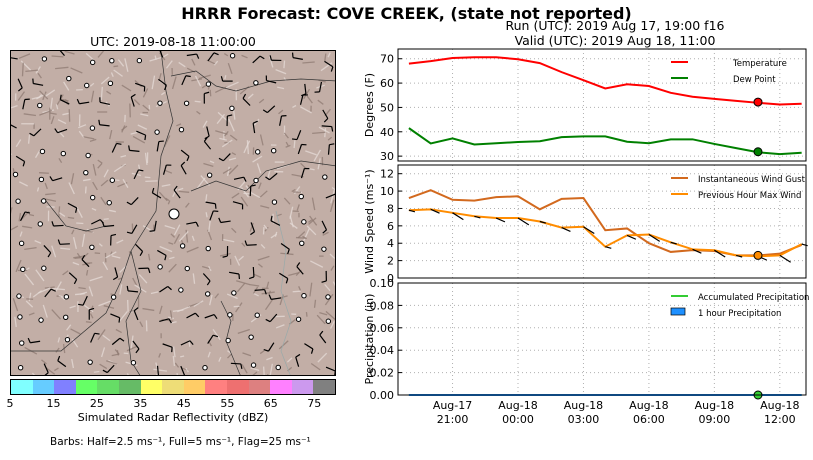  Describe the element at coordinates (382, 283) in the screenshot. I see `y-tick-label: 0.10` at that location.